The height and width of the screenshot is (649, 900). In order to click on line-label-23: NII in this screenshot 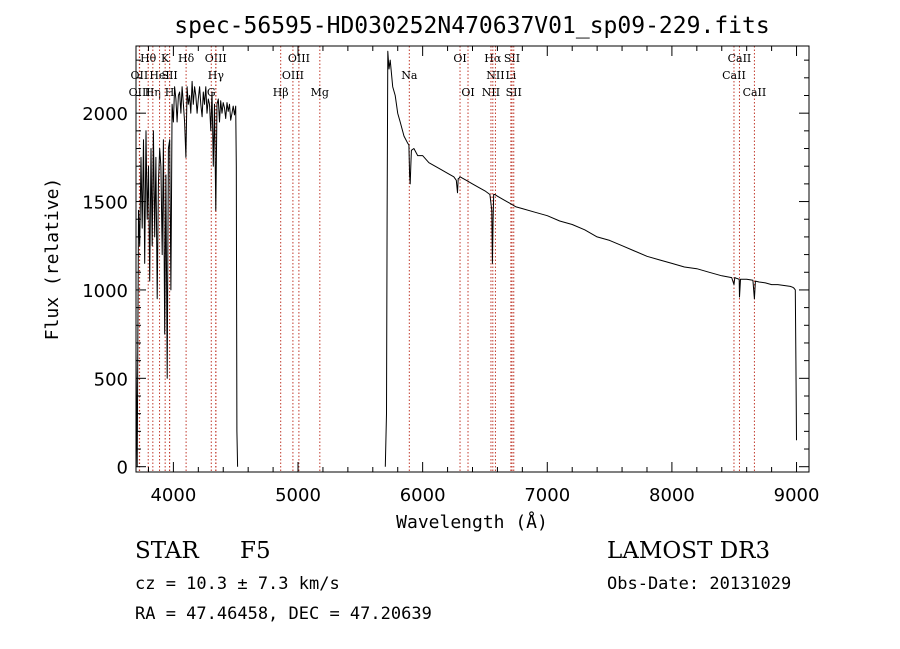, I will do `click(491, 92)`.